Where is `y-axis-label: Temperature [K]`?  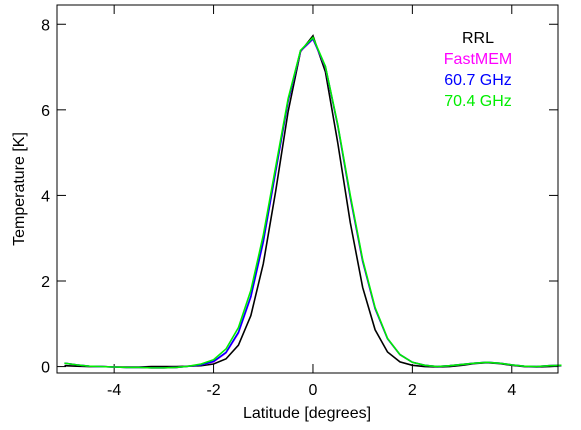
y-axis-label: Temperature [K] is located at coordinates (19, 189).